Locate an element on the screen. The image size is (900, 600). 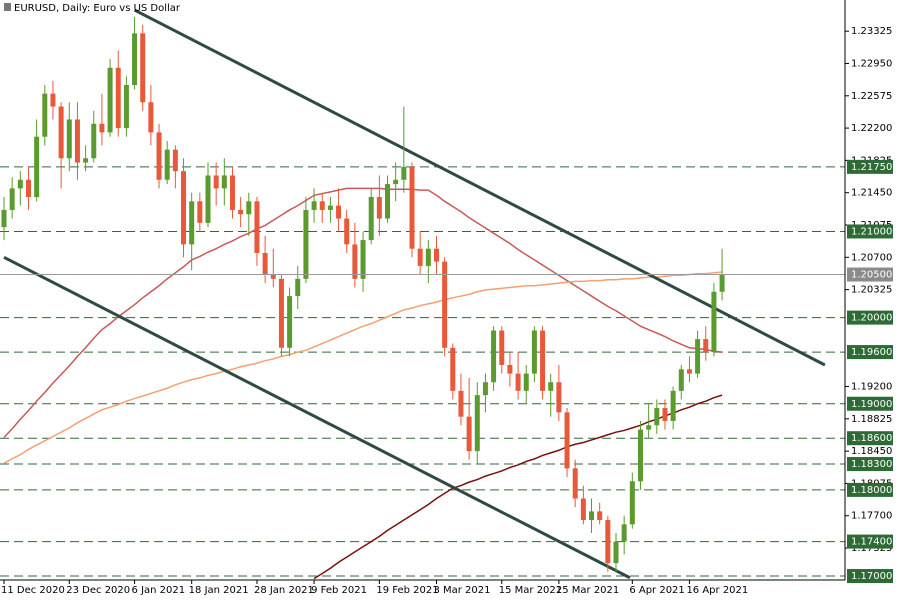
y-tick-label: 1.19200 is located at coordinates (871, 387).